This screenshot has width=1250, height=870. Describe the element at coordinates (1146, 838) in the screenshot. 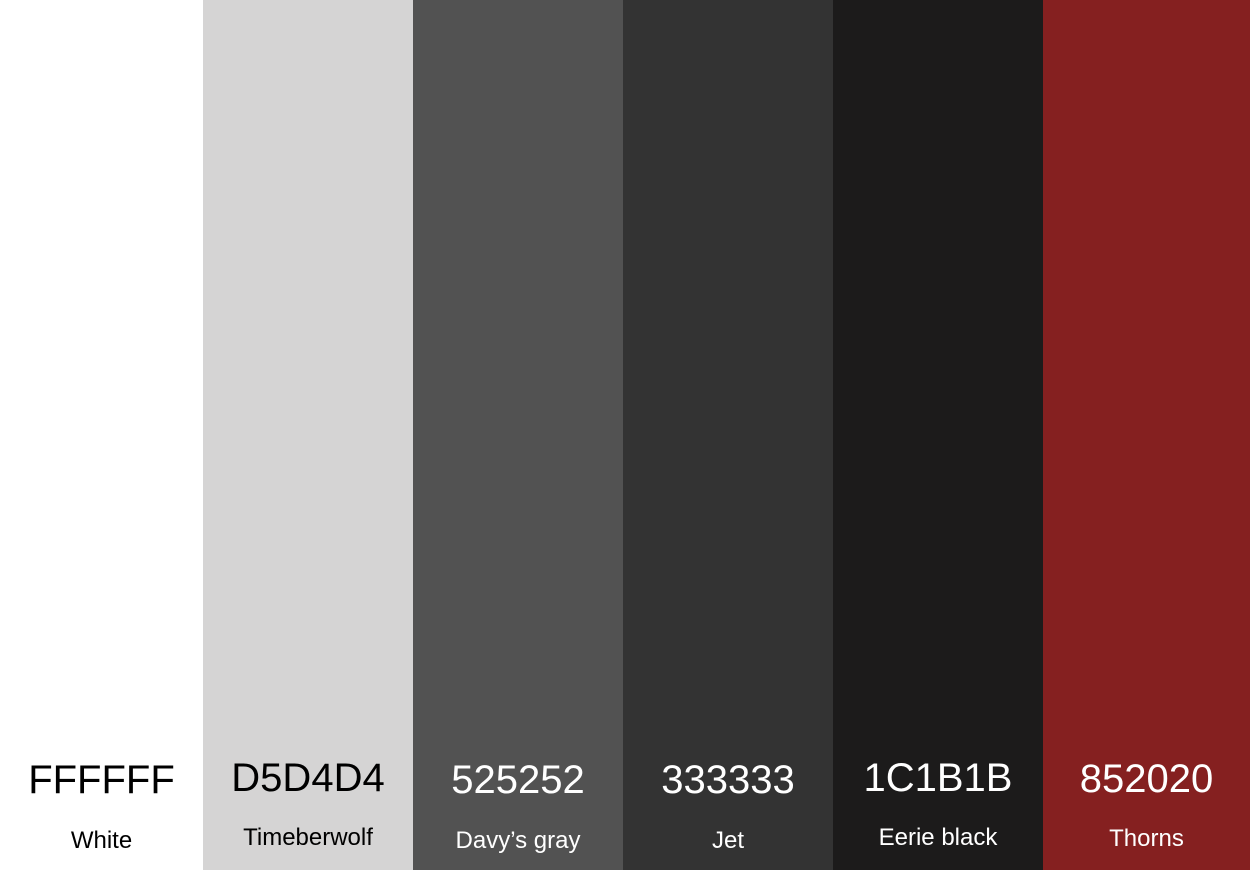

I see `swatch-color-name: Thorns` at that location.